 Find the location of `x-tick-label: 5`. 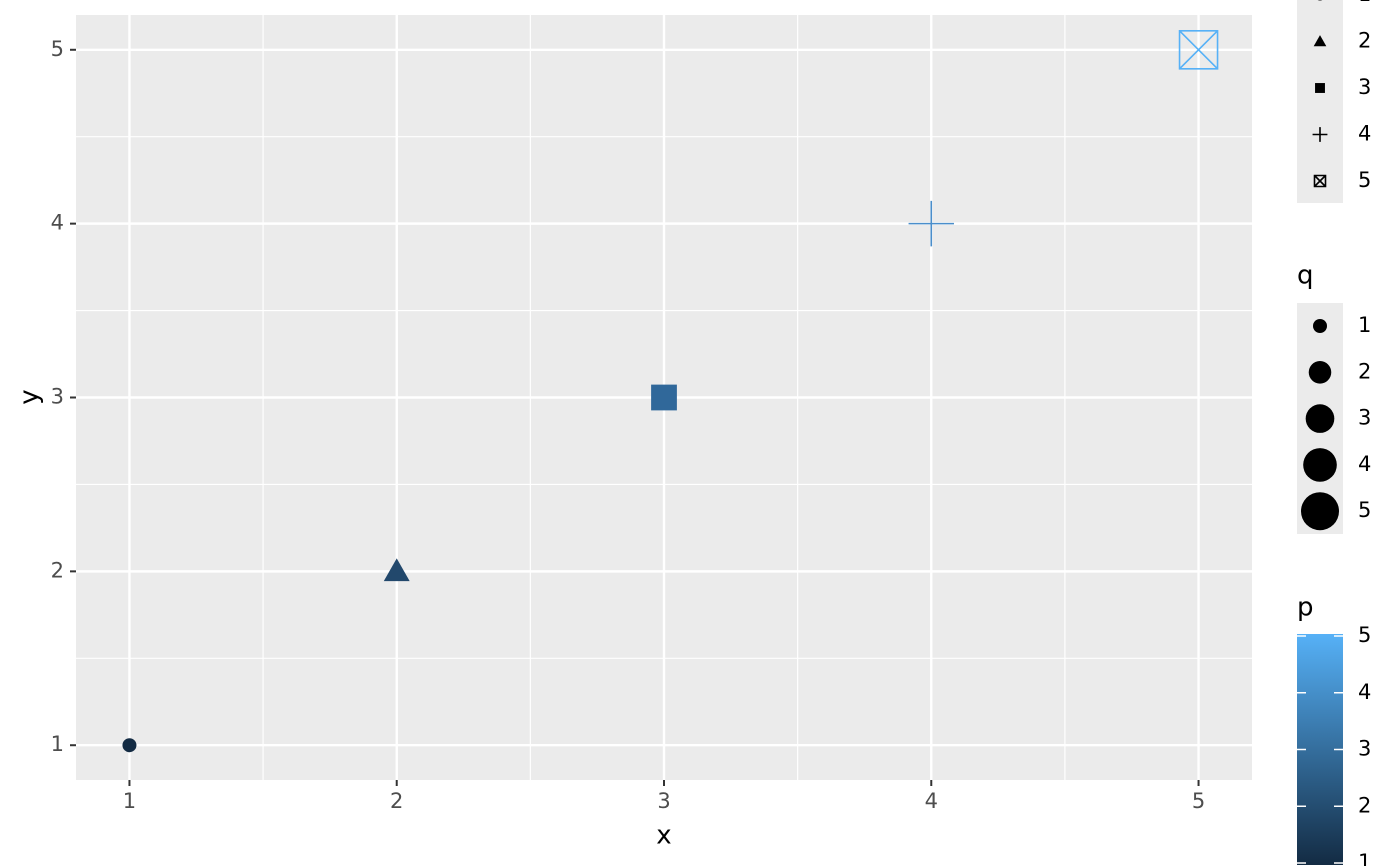

x-tick-label: 5 is located at coordinates (1198, 801).